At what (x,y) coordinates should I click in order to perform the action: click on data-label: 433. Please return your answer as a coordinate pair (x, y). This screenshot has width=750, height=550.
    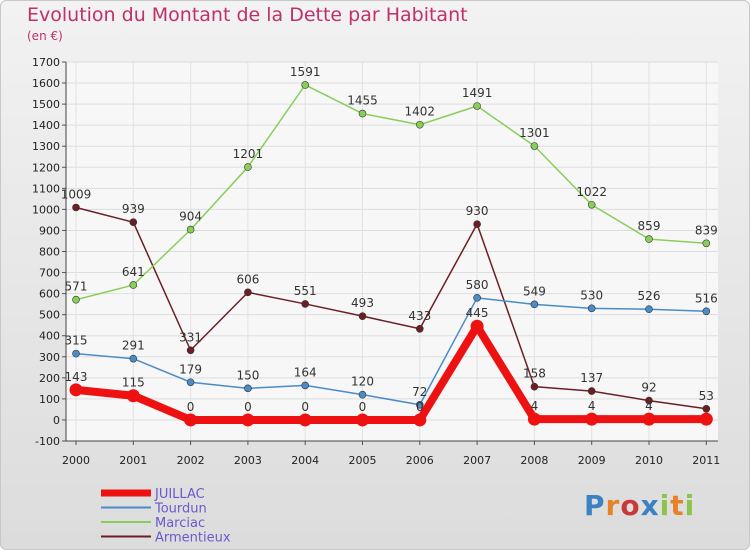
    Looking at the image, I should click on (419, 316).